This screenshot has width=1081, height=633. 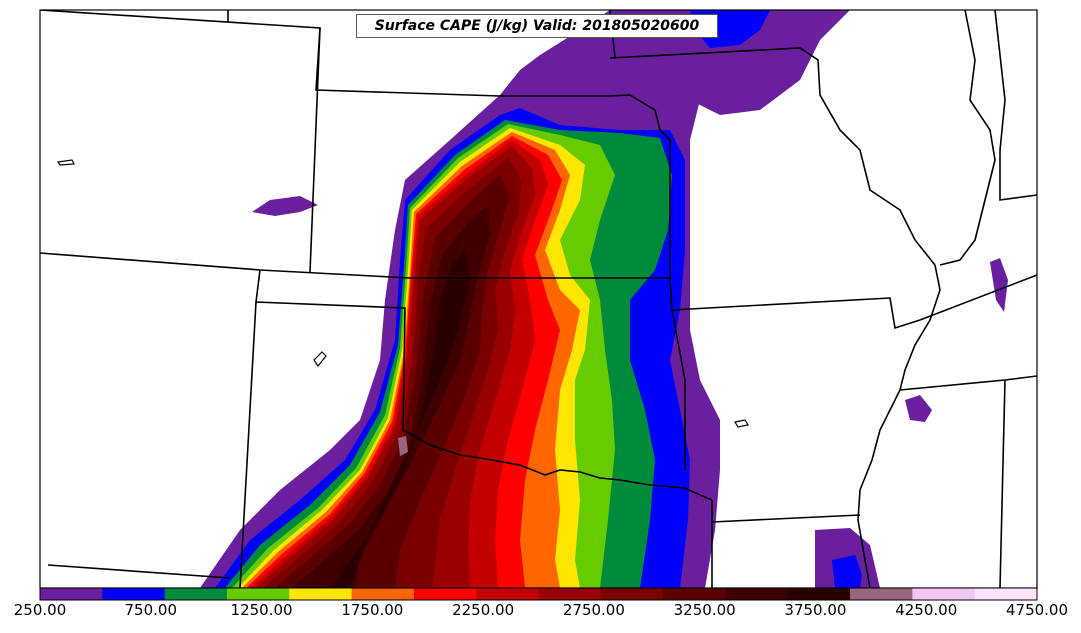 What do you see at coordinates (151, 610) in the screenshot?
I see `colorbar-tick-label: 750.00` at bounding box center [151, 610].